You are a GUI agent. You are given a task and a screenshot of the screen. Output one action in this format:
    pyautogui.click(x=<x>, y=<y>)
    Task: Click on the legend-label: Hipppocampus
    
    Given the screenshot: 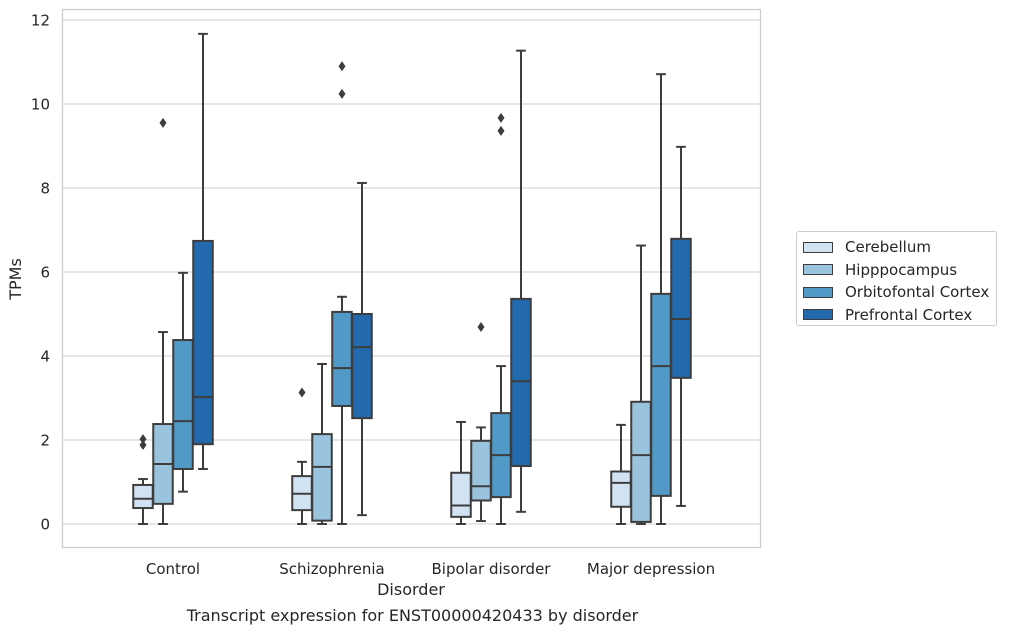 What is the action you would take?
    pyautogui.click(x=901, y=269)
    